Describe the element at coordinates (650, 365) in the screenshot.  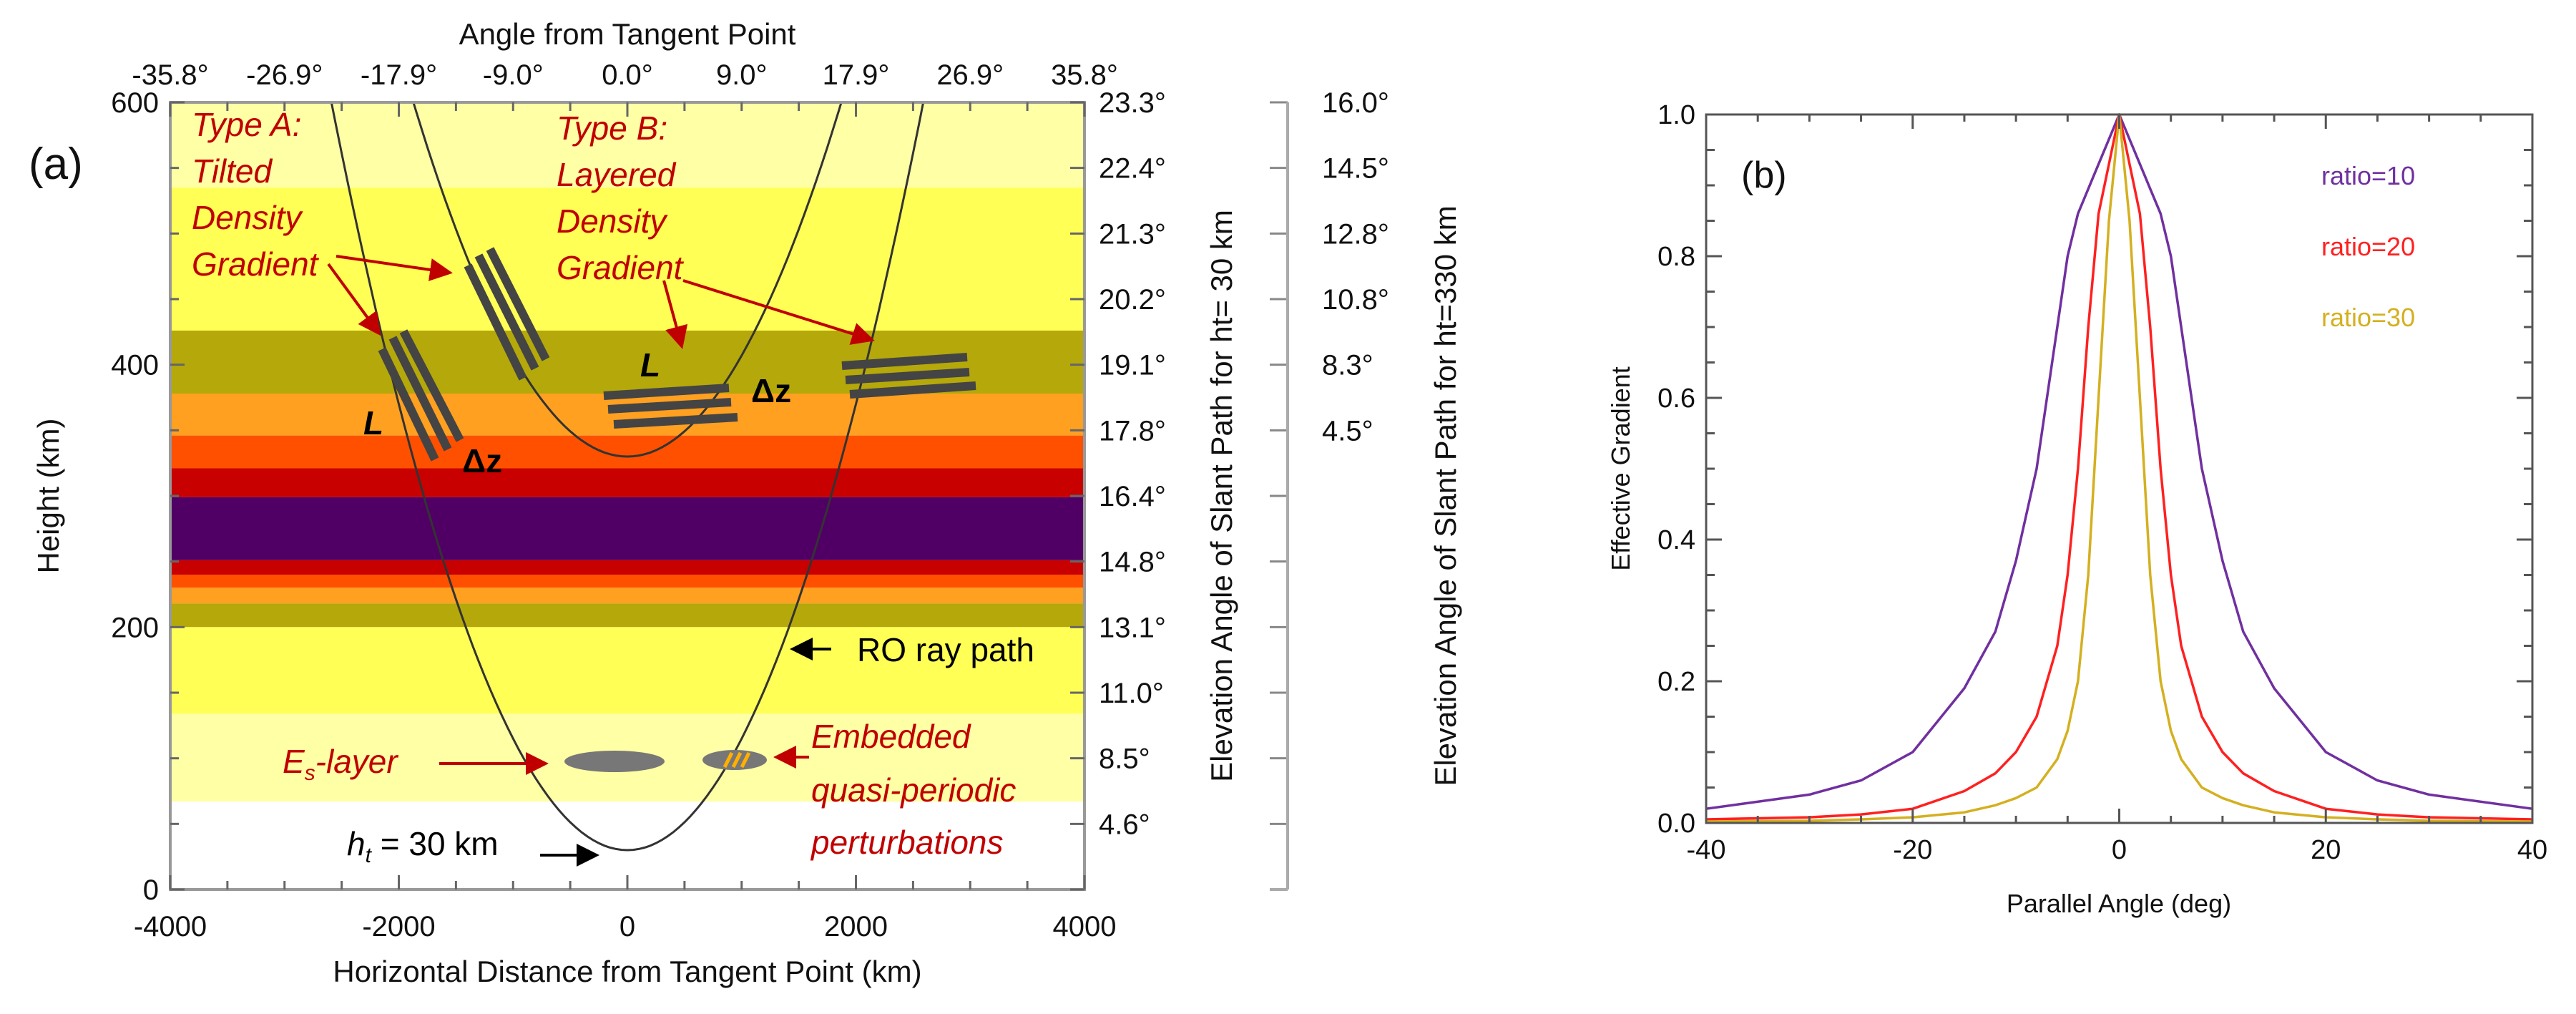
I see `length-label-b: L` at that location.